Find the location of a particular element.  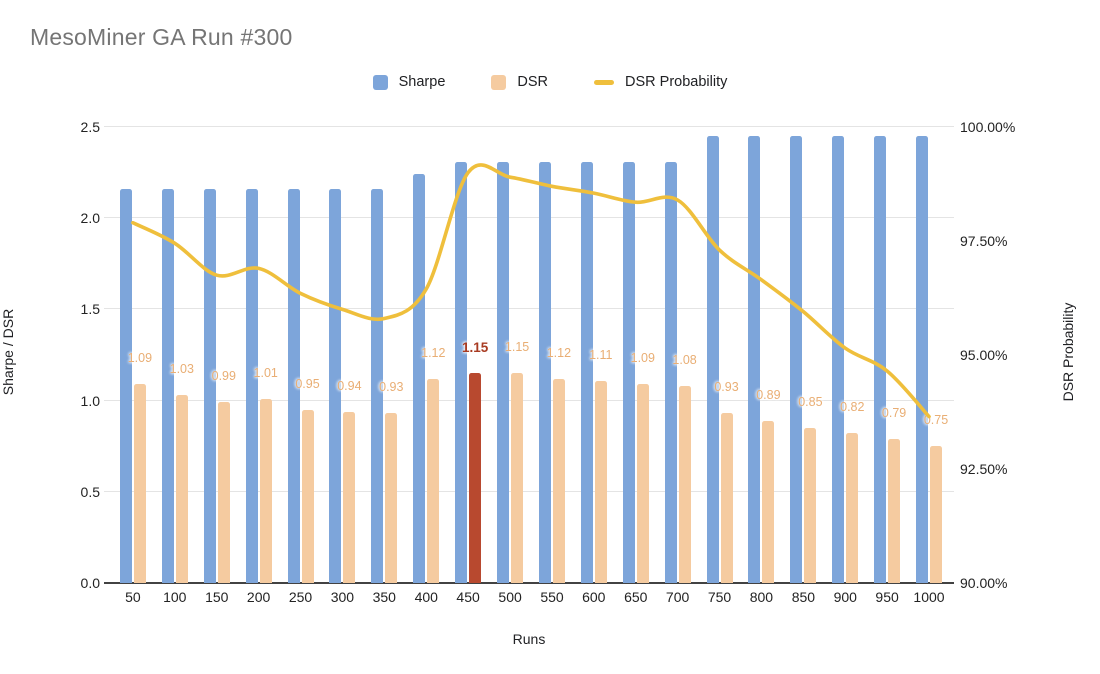

legend-label-dsr: DSR is located at coordinates (533, 82).